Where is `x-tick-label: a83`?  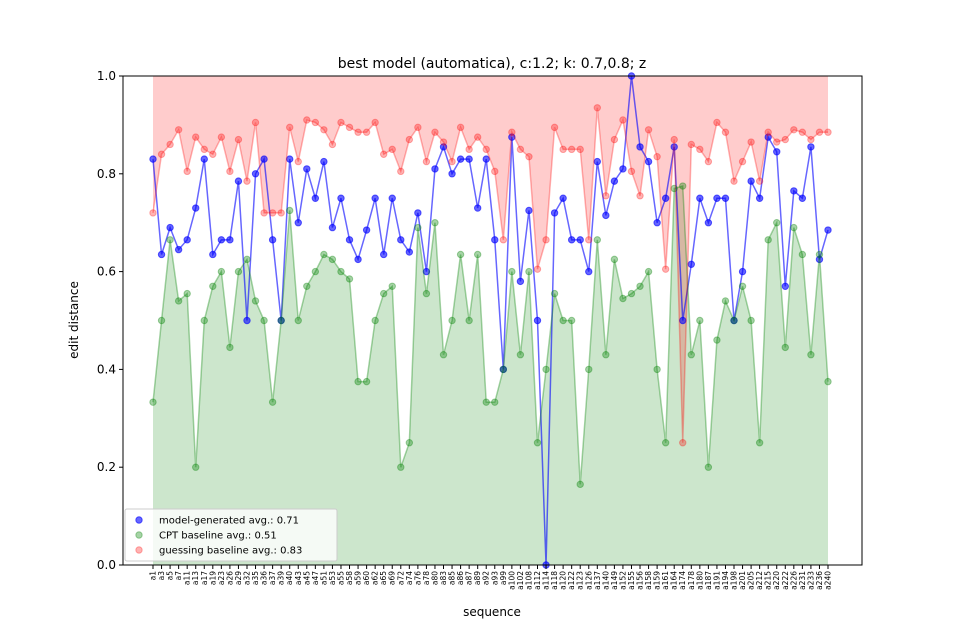
x-tick-label: a83 is located at coordinates (443, 578).